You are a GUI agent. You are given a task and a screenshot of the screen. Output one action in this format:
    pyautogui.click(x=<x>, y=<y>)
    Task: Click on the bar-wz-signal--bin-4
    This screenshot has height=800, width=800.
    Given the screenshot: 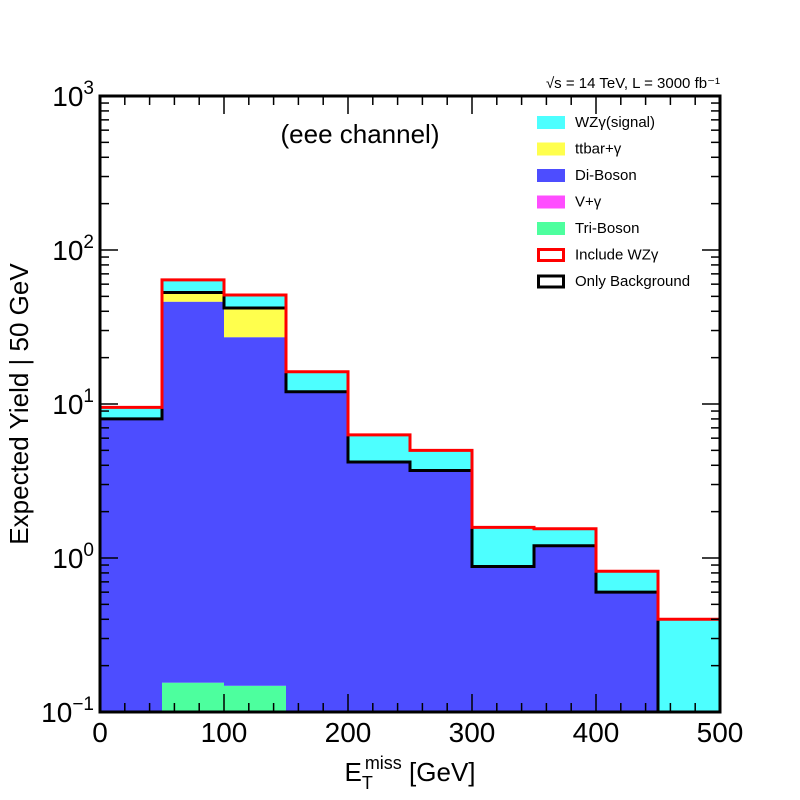 What is the action you would take?
    pyautogui.click(x=379, y=448)
    